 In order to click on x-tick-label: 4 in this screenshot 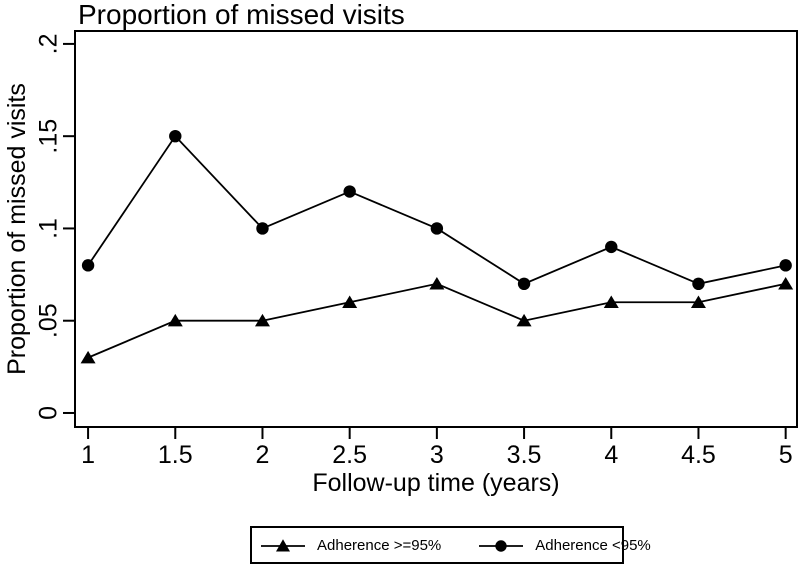, I will do `click(611, 455)`.